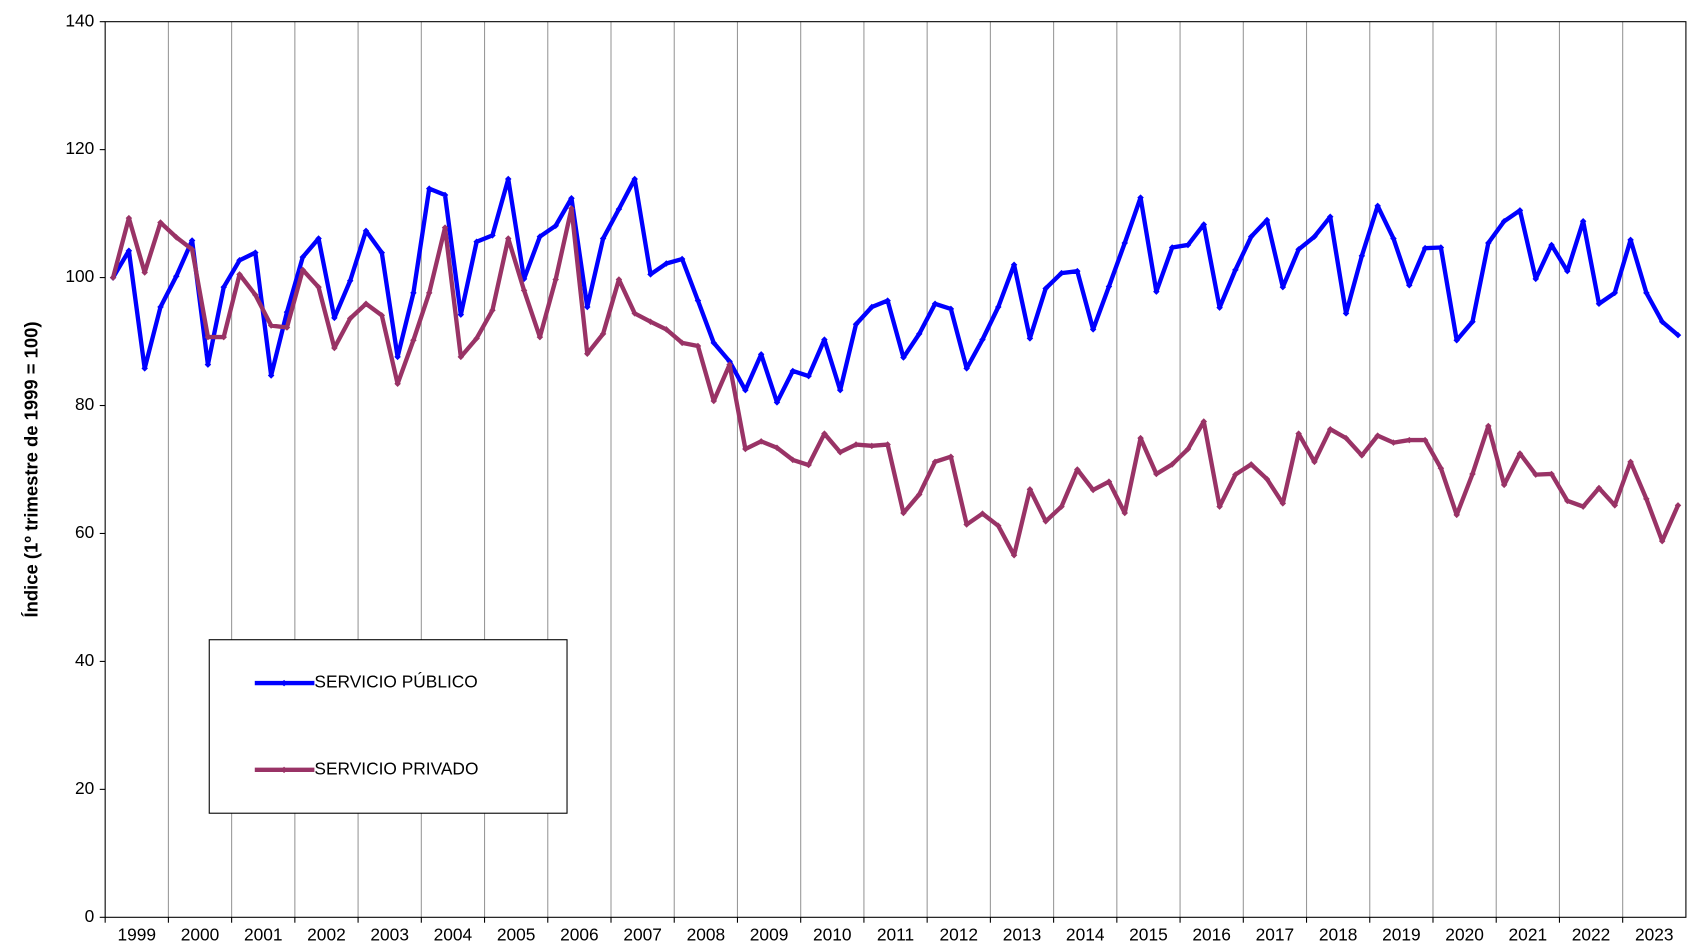  What do you see at coordinates (832, 934) in the screenshot?
I see `x-tick-label: 2010` at bounding box center [832, 934].